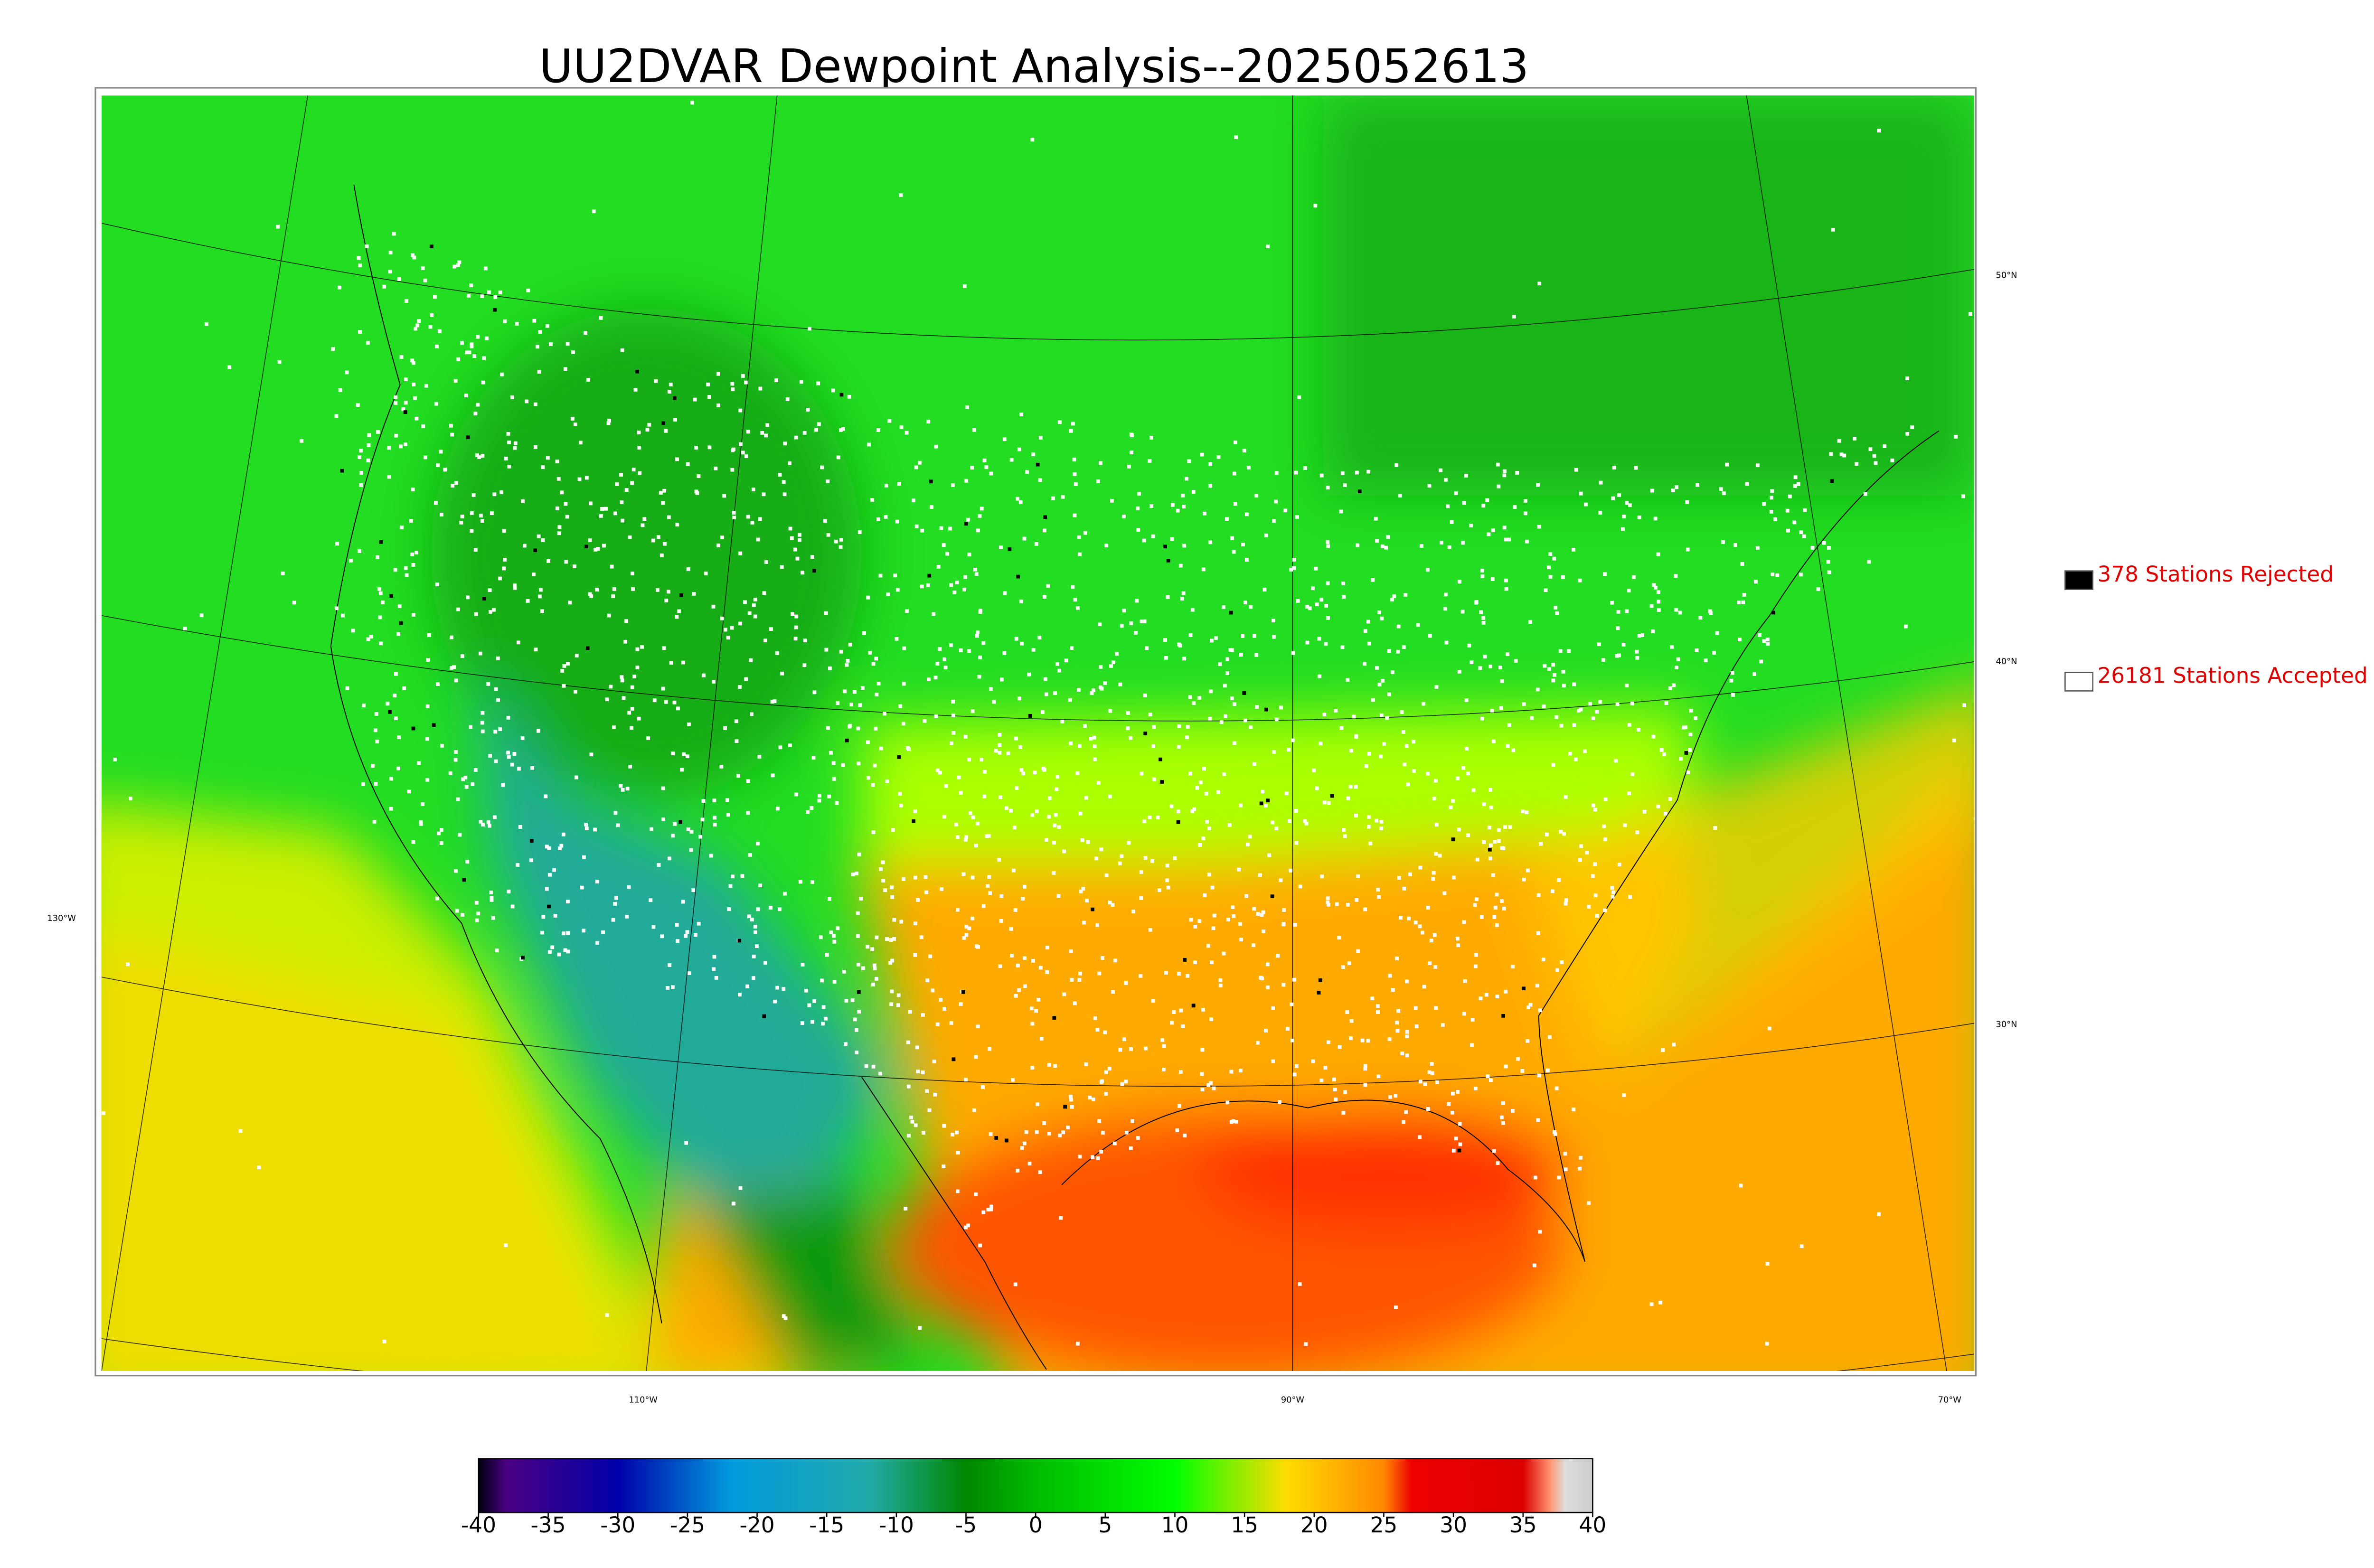 Image resolution: width=2374 pixels, height=1568 pixels. Describe the element at coordinates (826, 1525) in the screenshot. I see `colorbar-tick-label: -15` at that location.